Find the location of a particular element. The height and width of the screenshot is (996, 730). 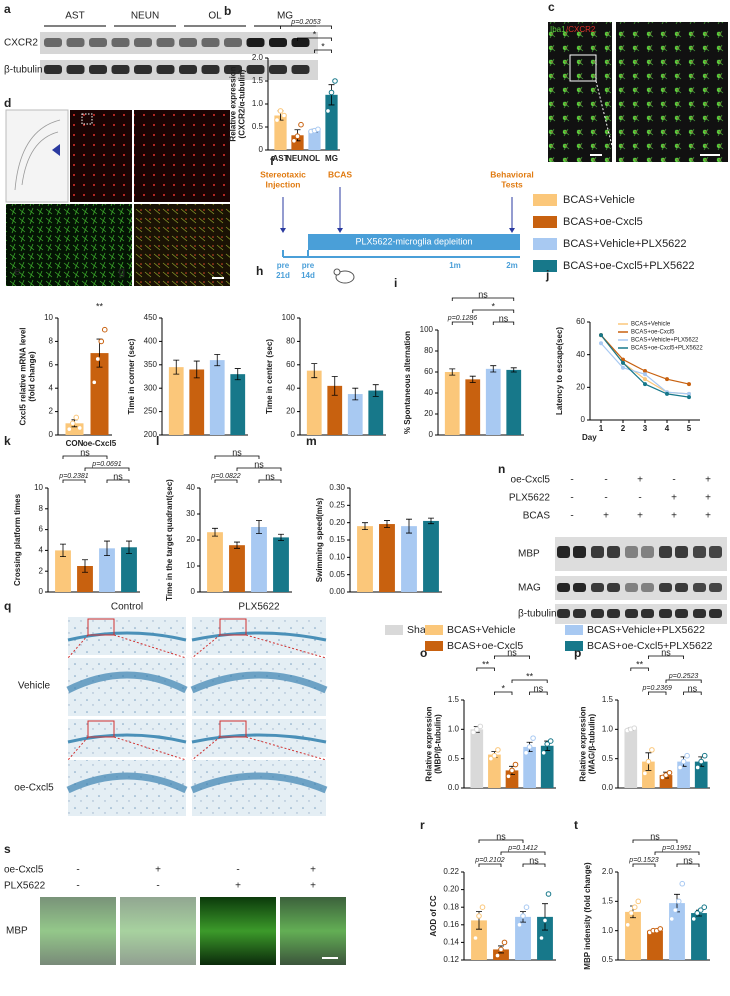

y-tick-label: 0 is located at coordinates (293, 434).